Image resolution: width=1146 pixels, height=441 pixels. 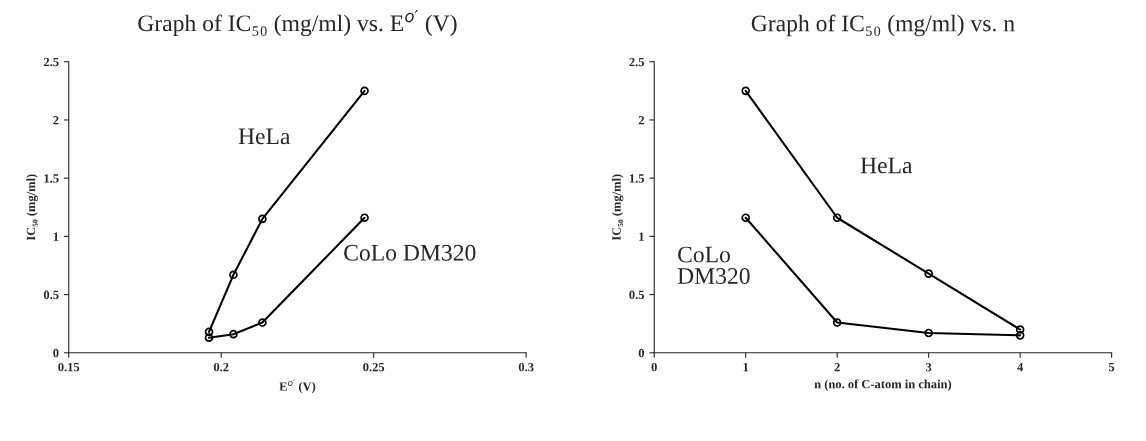 I want to click on x-tick-label: 0.15, so click(x=69, y=367).